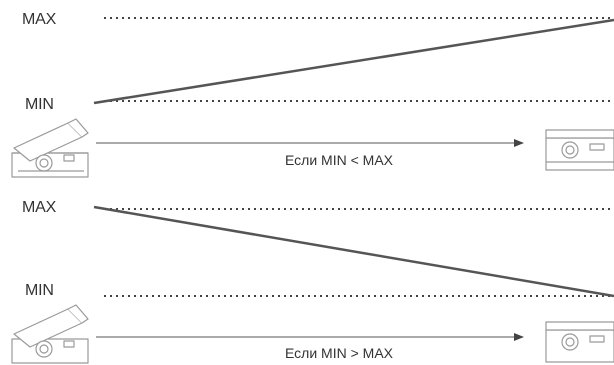 Image resolution: width=614 pixels, height=365 pixels. I want to click on panel1-condition-label: Если MIN < MAX, so click(339, 160).